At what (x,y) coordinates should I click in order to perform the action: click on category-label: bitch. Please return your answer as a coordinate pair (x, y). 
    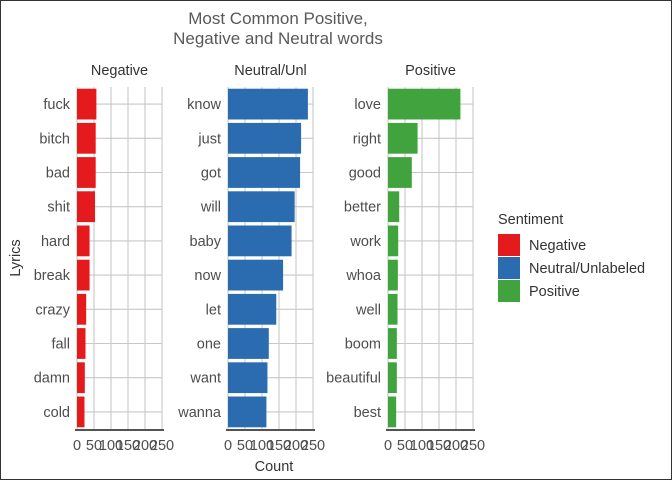
    Looking at the image, I should click on (54, 139).